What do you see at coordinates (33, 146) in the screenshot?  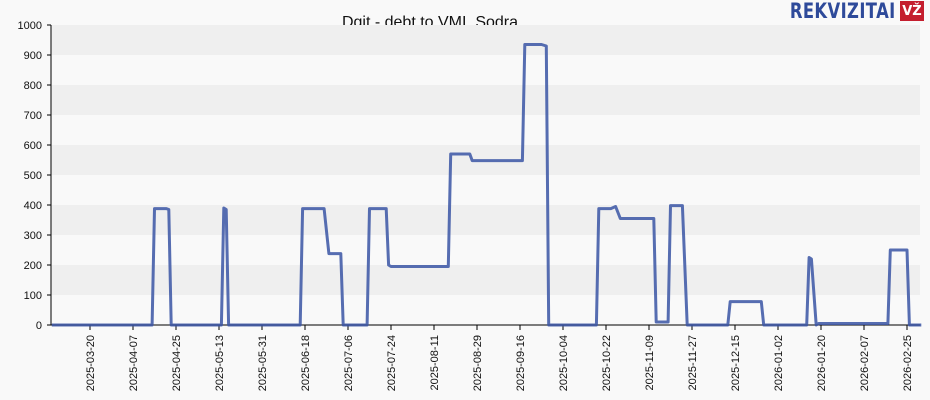 I see `y-tick-label: 600` at bounding box center [33, 146].